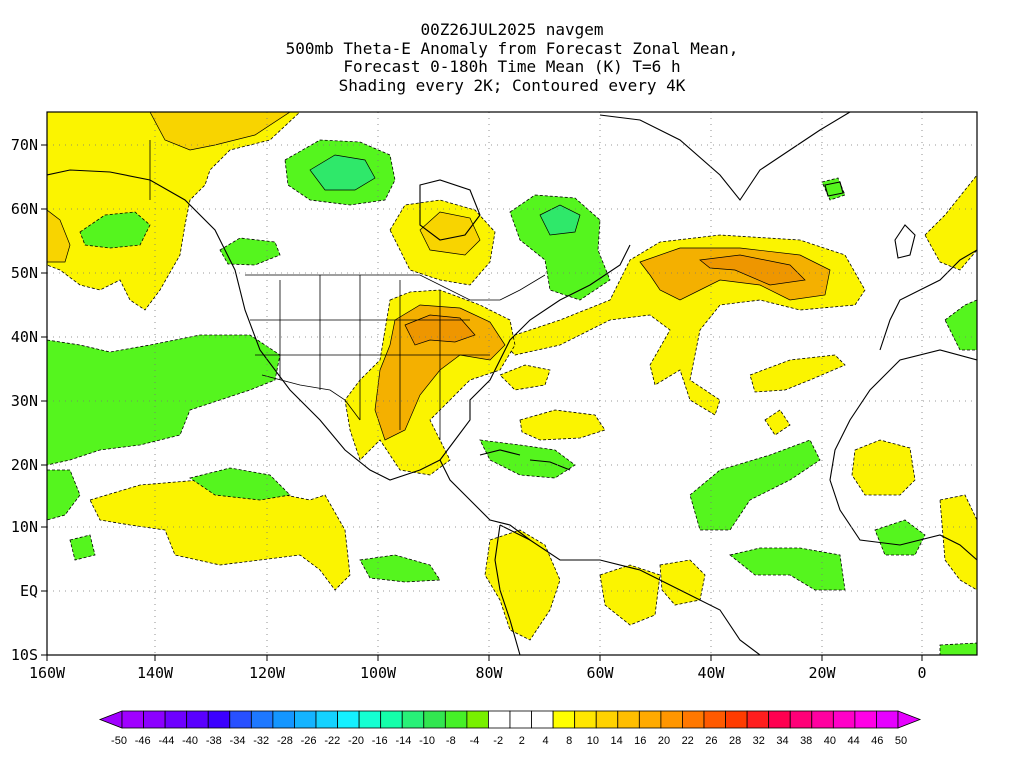  Describe the element at coordinates (640, 741) in the screenshot. I see `colorbar-label: 16` at that location.